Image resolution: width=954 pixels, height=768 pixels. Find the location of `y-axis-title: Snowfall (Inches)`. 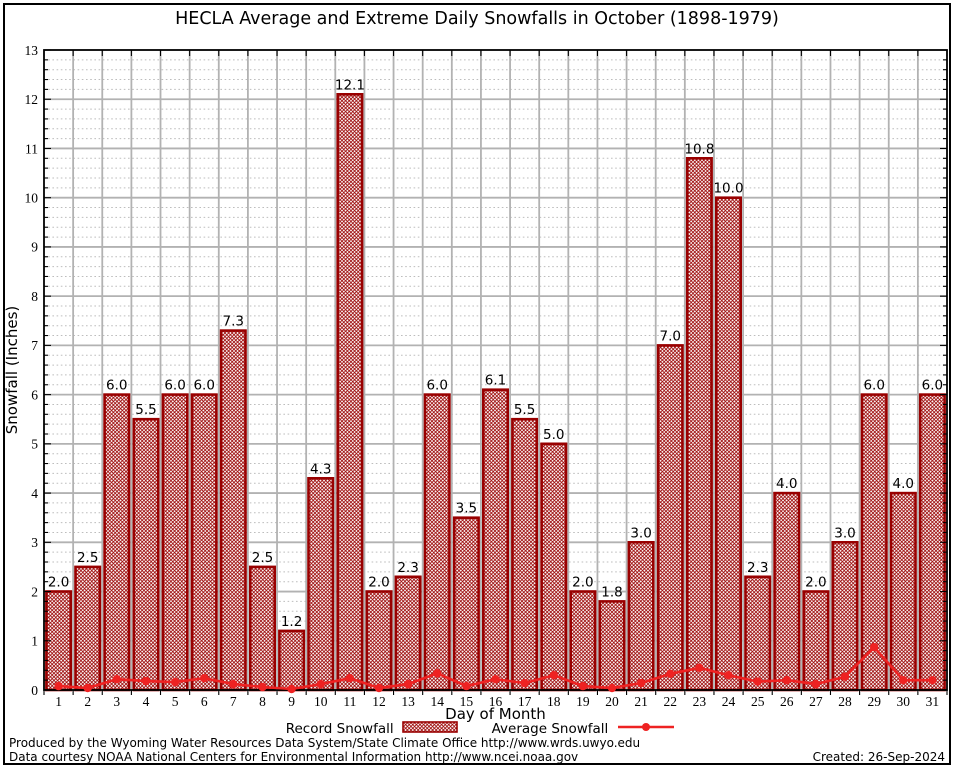

y-axis-title: Snowfall (Inches) is located at coordinates (12, 370).